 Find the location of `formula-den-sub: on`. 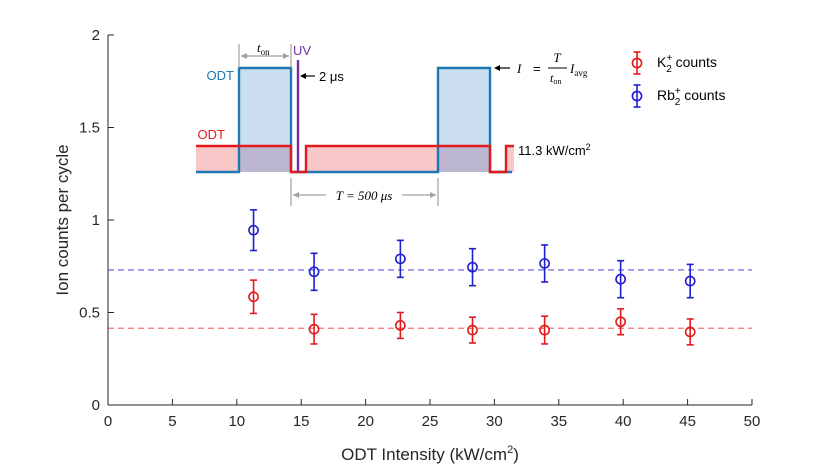

formula-den-sub: on is located at coordinates (557, 81).